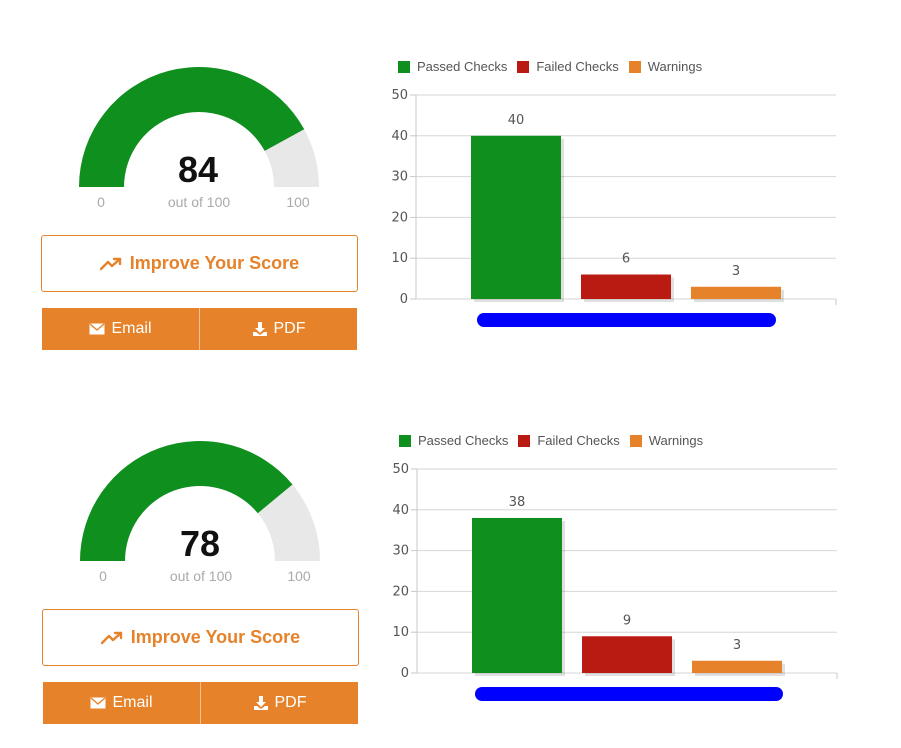  I want to click on bar-value-label: 38, so click(517, 502).